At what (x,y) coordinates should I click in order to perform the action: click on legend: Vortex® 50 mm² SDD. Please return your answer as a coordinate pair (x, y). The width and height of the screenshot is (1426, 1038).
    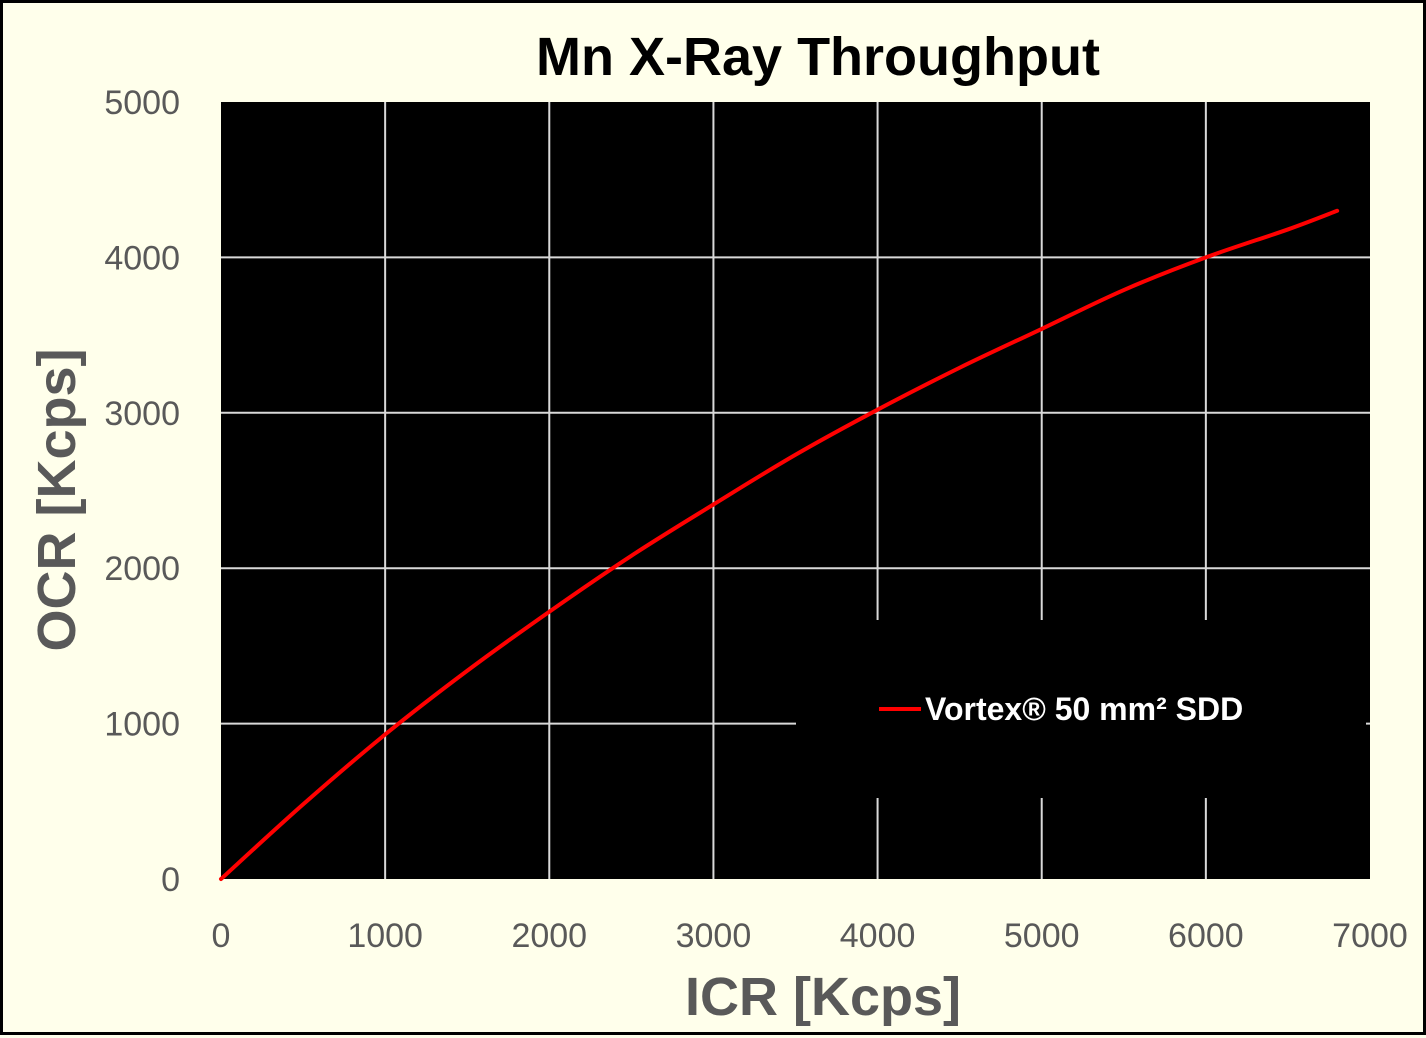
    Looking at the image, I should click on (1081, 709).